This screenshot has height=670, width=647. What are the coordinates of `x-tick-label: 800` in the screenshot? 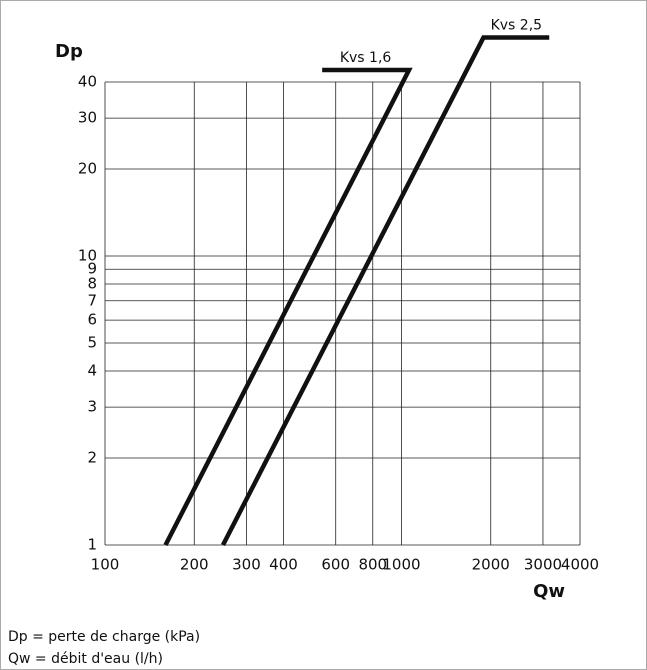 It's located at (372, 565).